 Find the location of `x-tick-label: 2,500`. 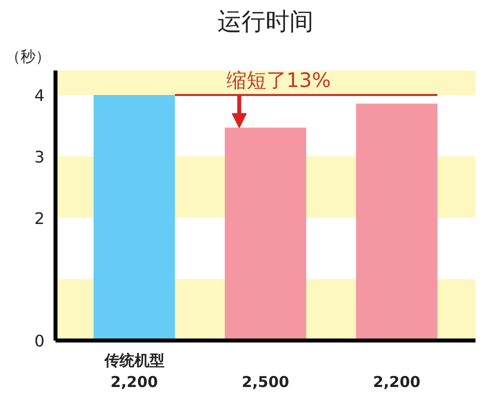

x-tick-label: 2,500 is located at coordinates (266, 382).